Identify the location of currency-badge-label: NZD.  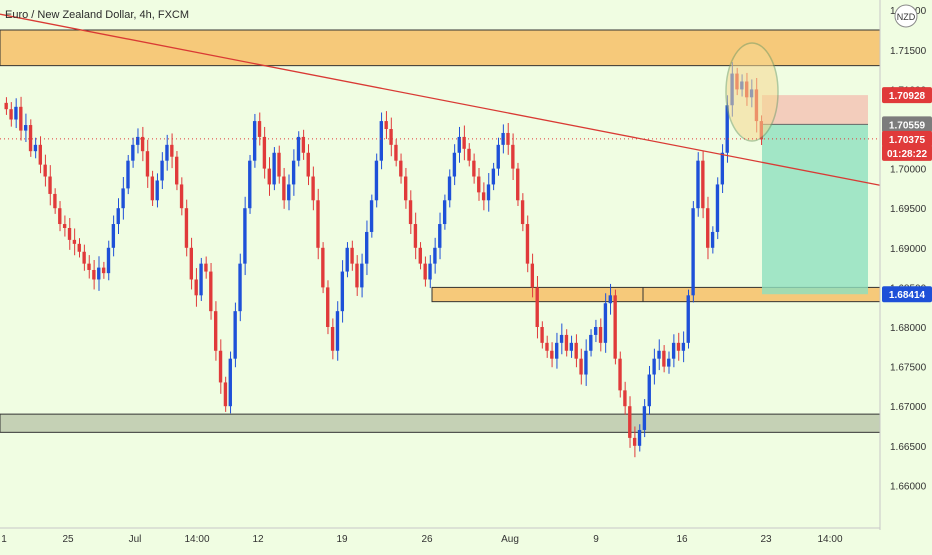
(906, 17).